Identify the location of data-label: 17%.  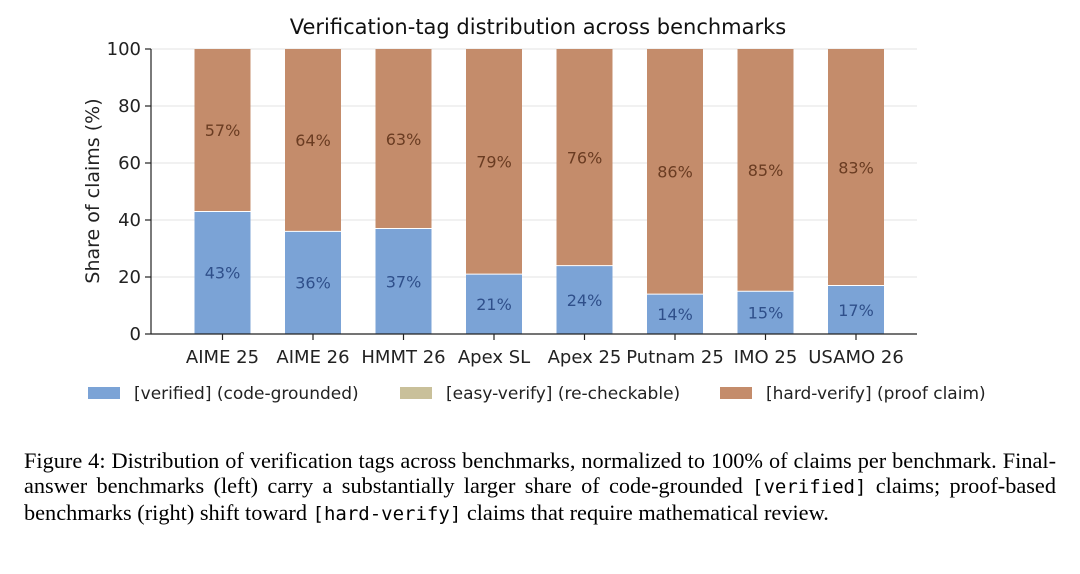
(856, 310).